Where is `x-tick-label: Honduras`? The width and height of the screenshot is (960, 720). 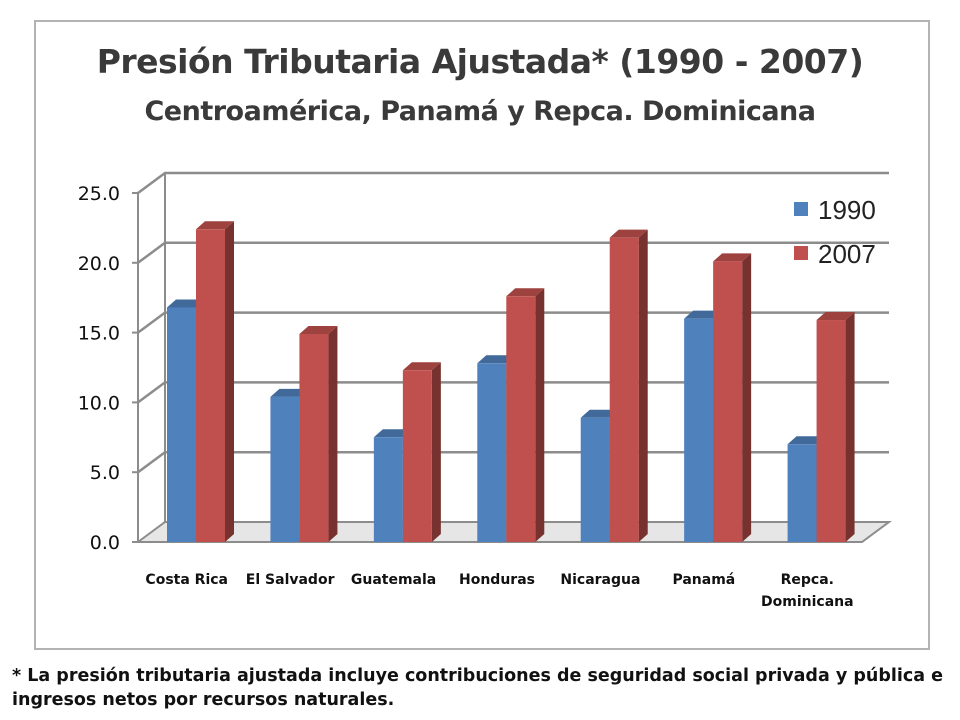
x-tick-label: Honduras is located at coordinates (497, 580).